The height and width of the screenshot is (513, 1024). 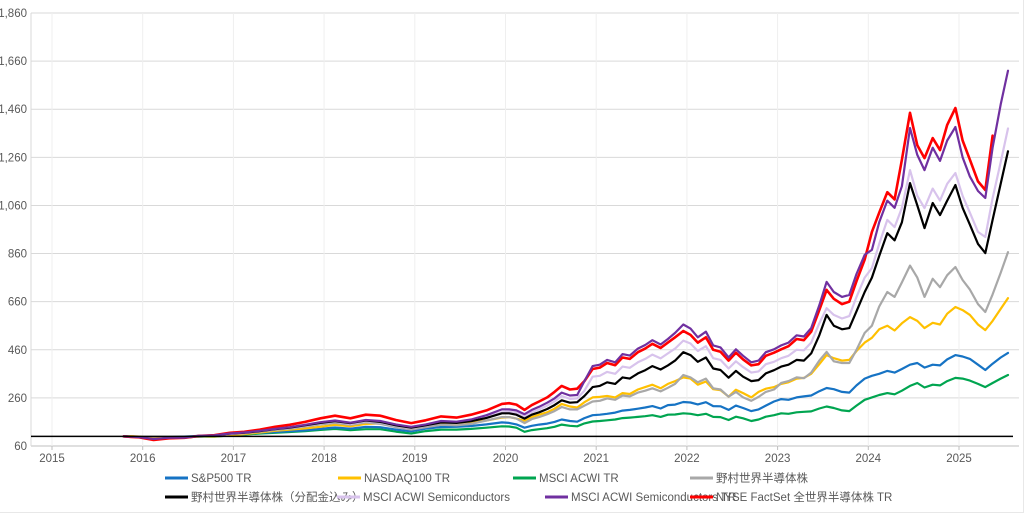 What do you see at coordinates (778, 459) in the screenshot?
I see `x-axis-tick-label: 2023` at bounding box center [778, 459].